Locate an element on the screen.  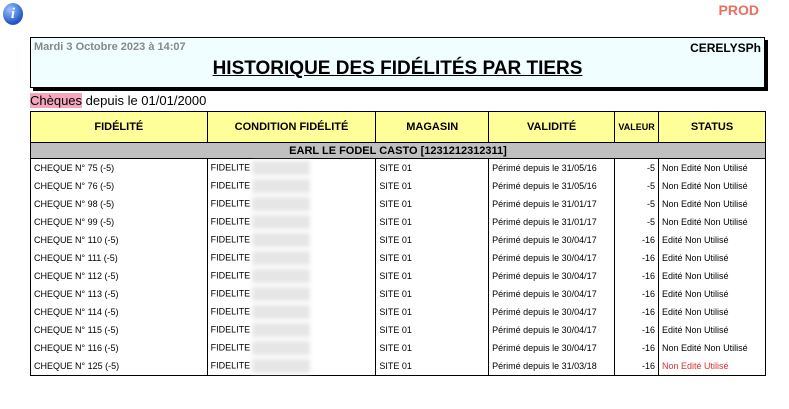
fidelite-cell: CHEQUE N° 116 (-5) is located at coordinates (119, 348).